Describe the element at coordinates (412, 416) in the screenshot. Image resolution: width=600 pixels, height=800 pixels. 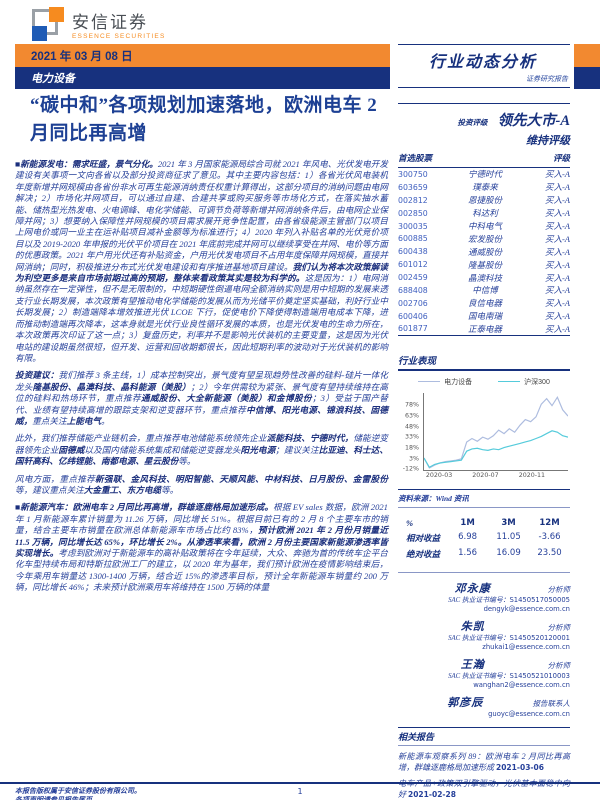
I see `y-tick-label: 63%` at that location.